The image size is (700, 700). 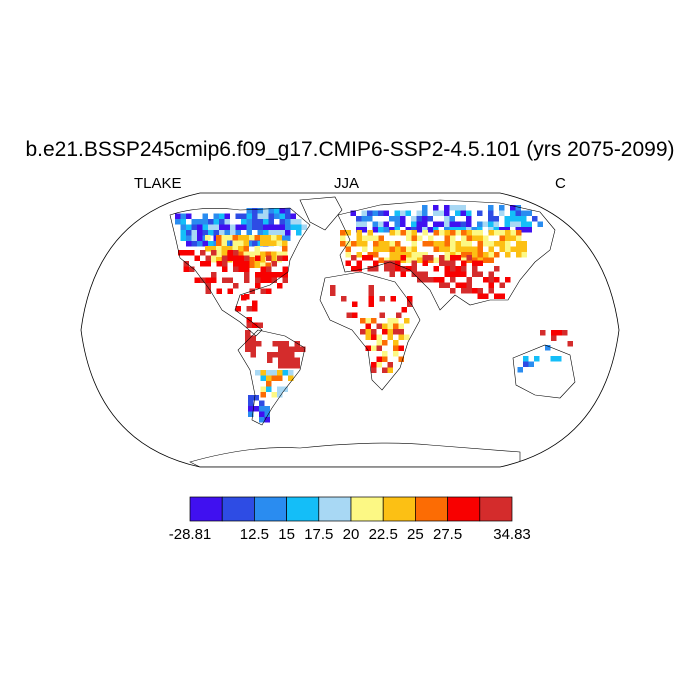 What do you see at coordinates (254, 534) in the screenshot?
I see `colorbar-label: 12.5` at bounding box center [254, 534].